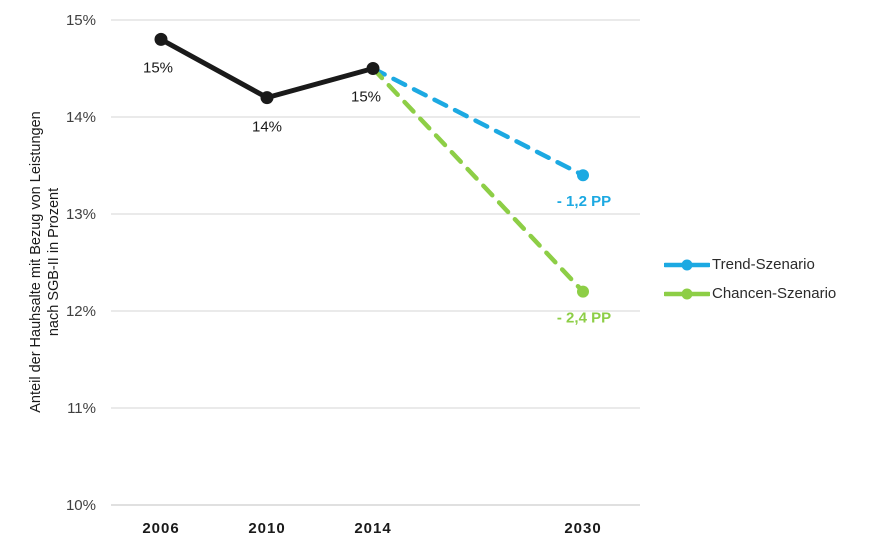 The width and height of the screenshot is (870, 551). I want to click on y-tick-label: 13%, so click(81, 214).